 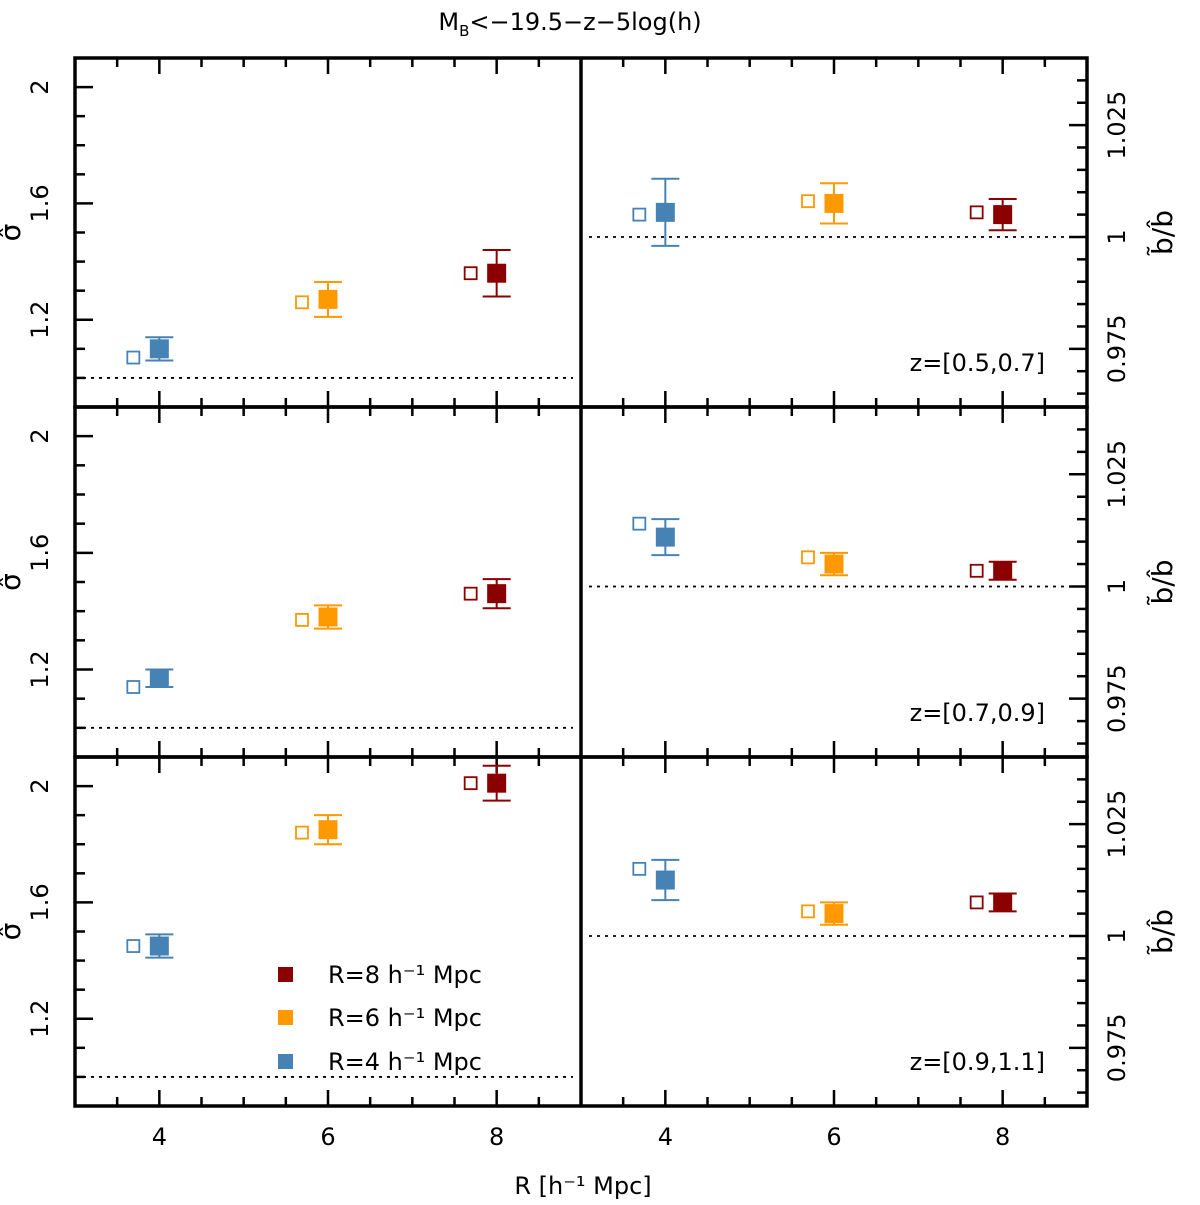 I want to click on legend-label: R=8 h⁻¹ Mpc, so click(x=405, y=975).